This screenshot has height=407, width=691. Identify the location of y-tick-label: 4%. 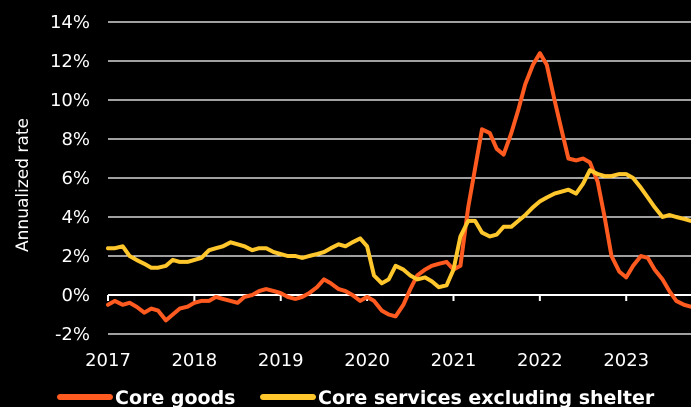
(75, 217).